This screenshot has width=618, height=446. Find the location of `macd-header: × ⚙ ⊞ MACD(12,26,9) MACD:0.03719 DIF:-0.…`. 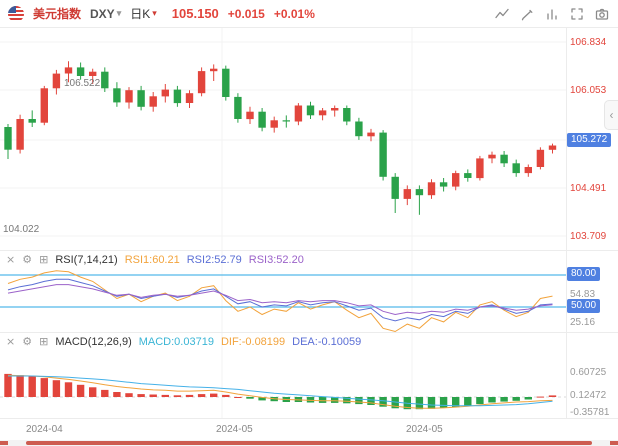

macd-header: × ⚙ ⊞ MACD(12,26,9) MACD:0.03719 DIF:-0.… is located at coordinates (183, 341).